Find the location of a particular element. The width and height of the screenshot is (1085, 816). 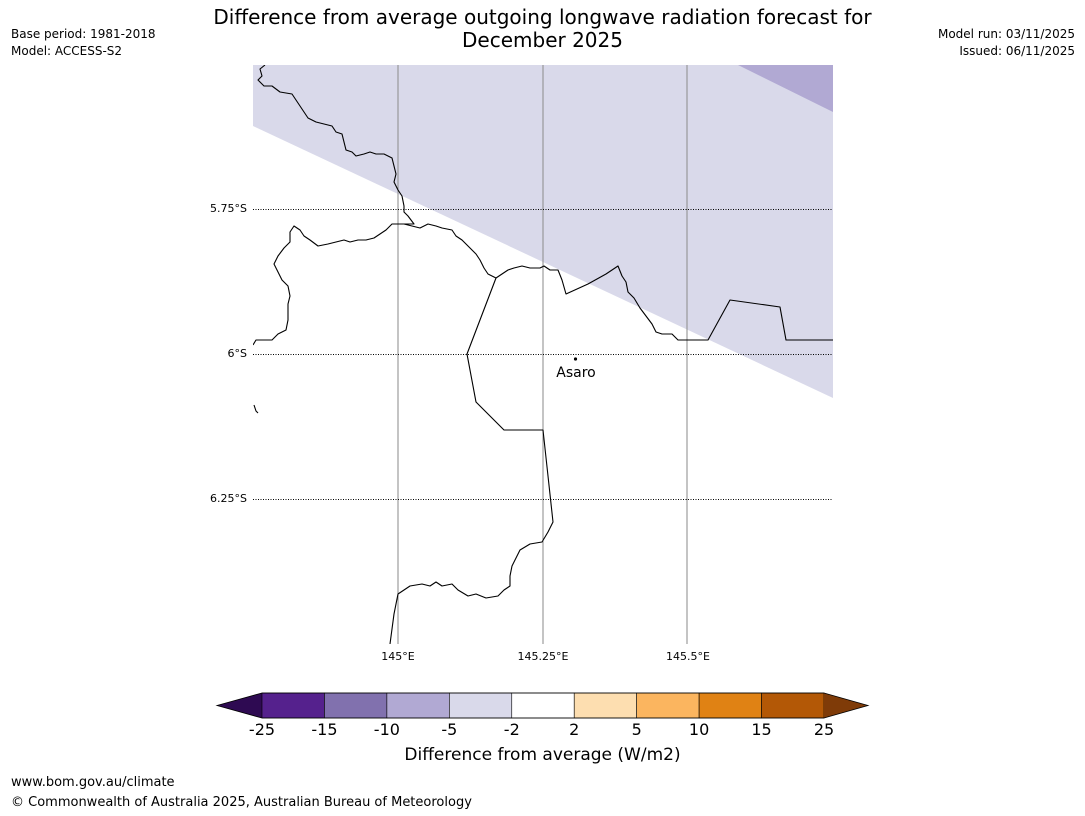

asaro-marker is located at coordinates (575, 359).